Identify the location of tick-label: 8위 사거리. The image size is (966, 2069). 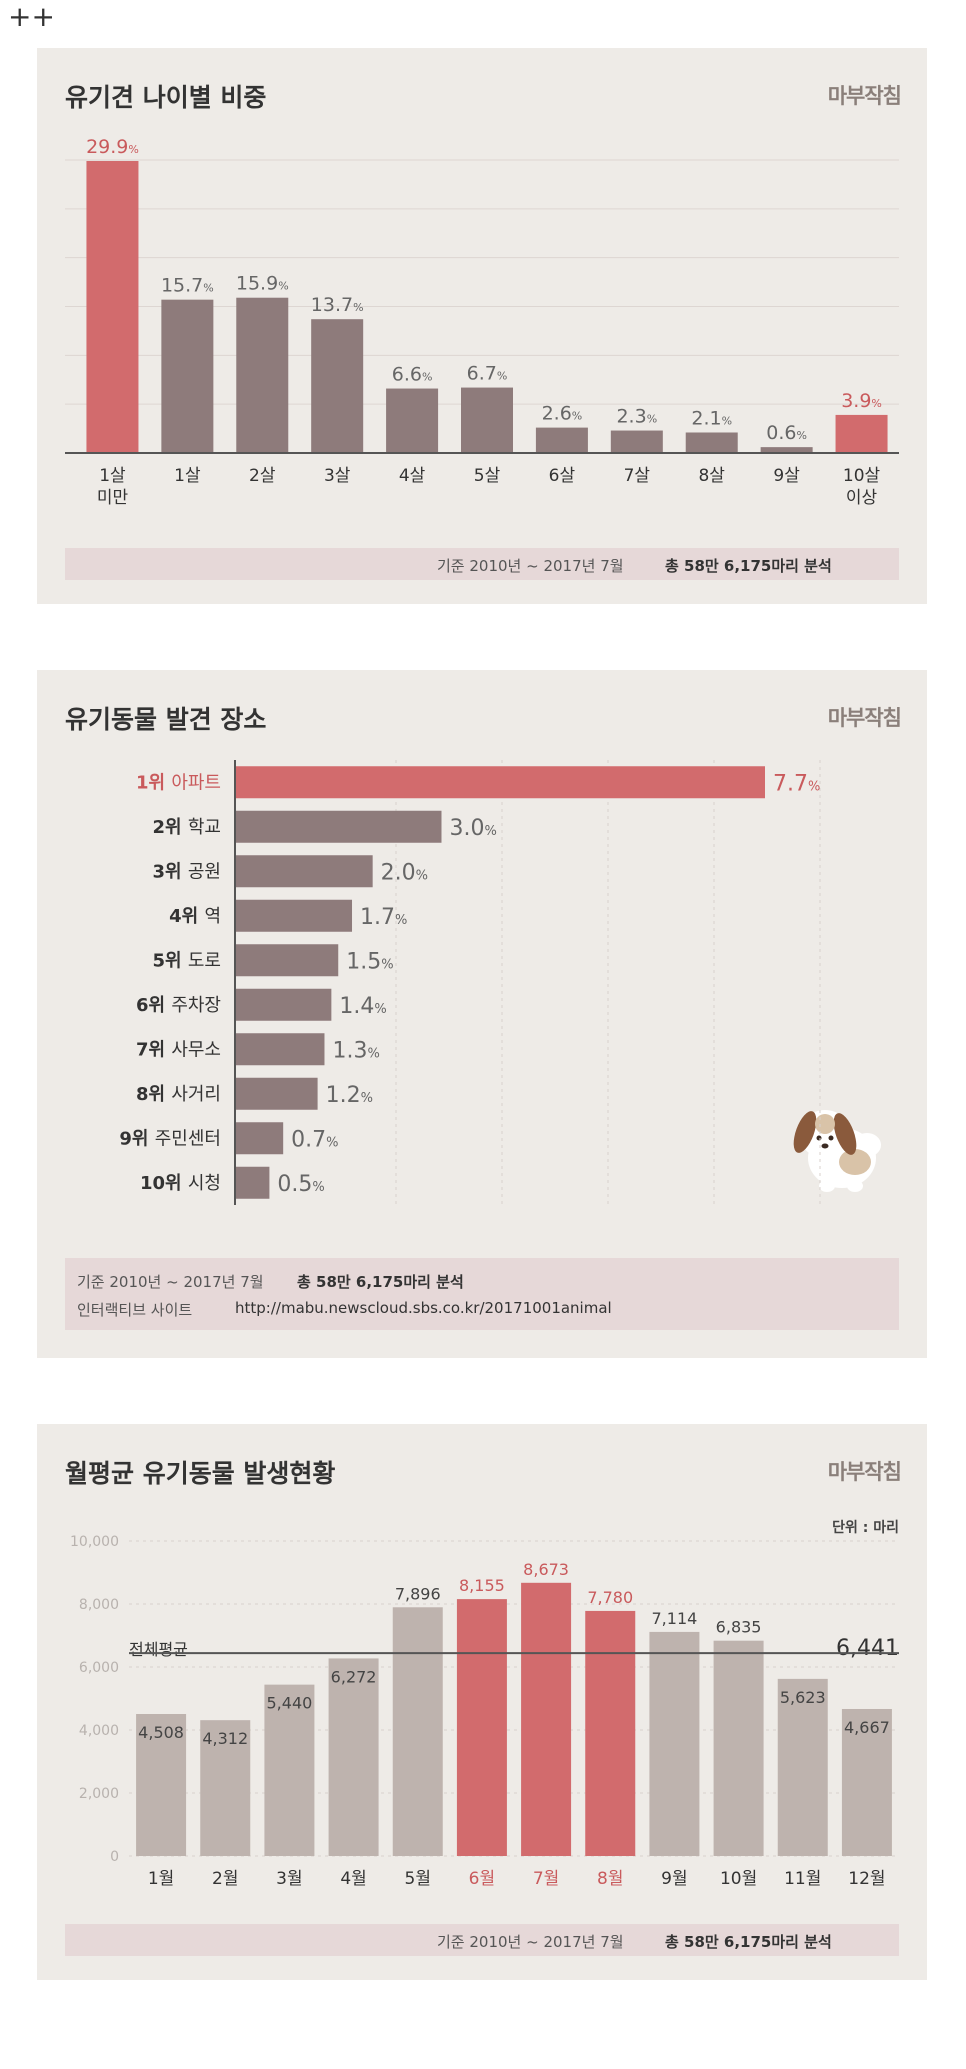
(178, 1094).